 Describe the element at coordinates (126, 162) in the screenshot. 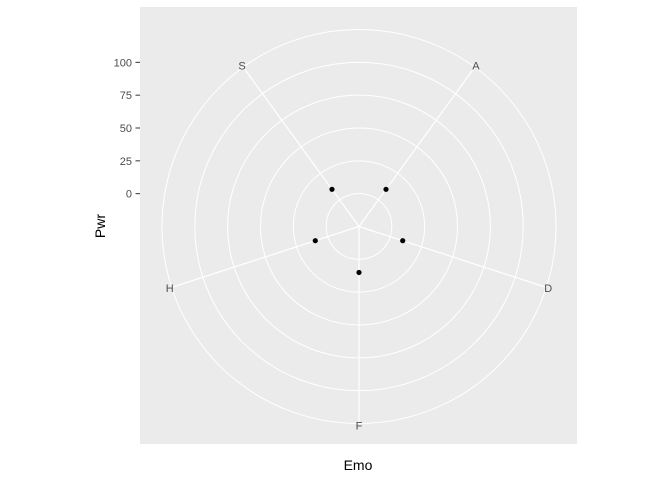

I see `y-tick-label: 25` at that location.